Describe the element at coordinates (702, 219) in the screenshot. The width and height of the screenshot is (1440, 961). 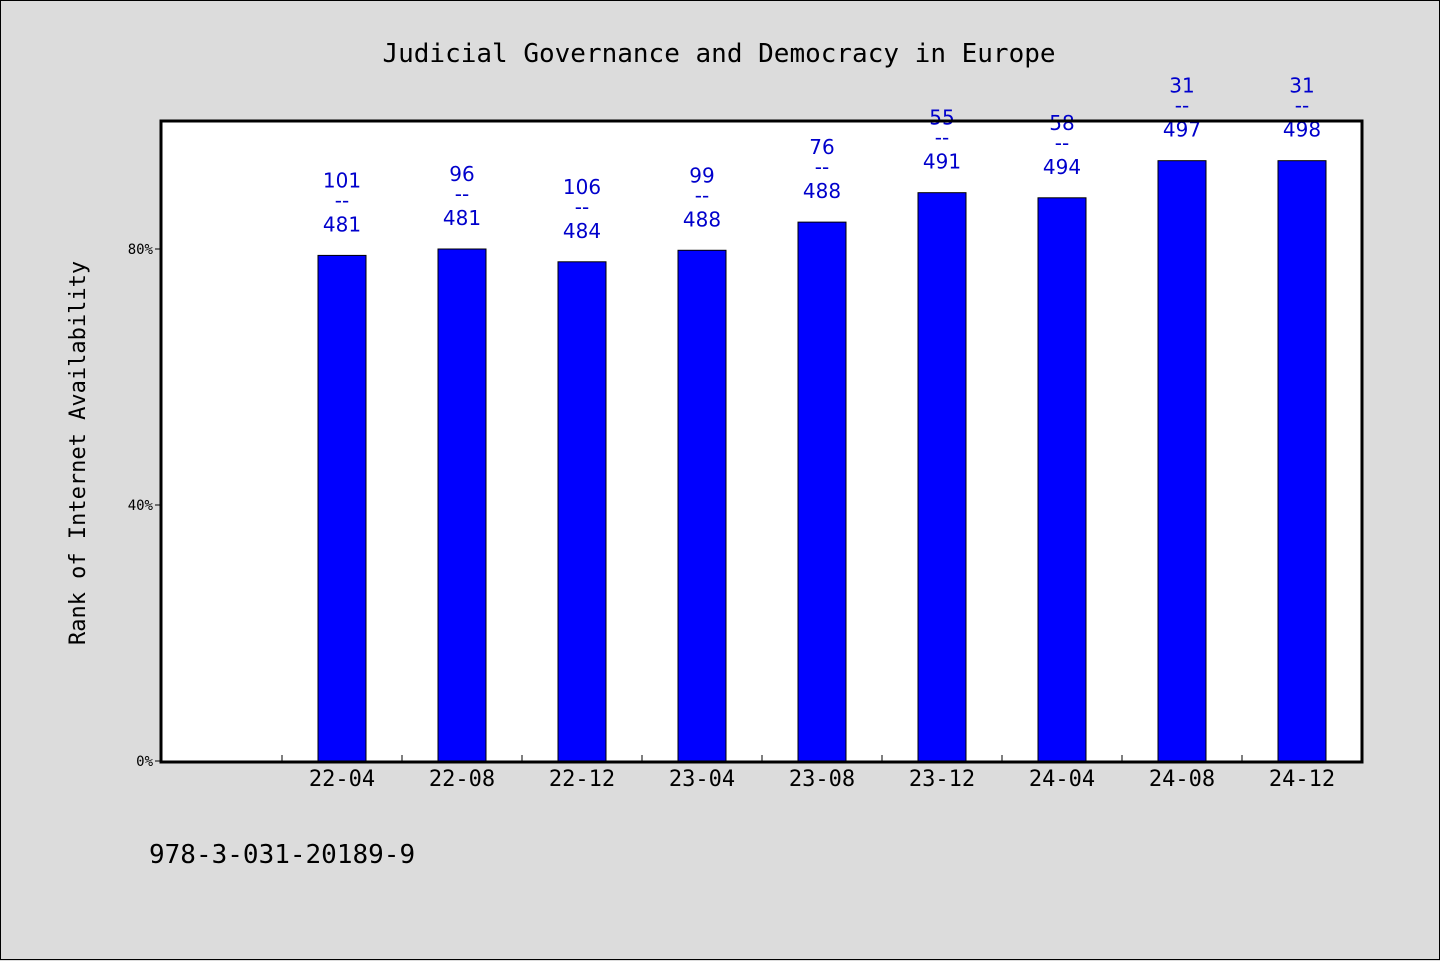
I see `data-label-bottom-23-04: 488` at that location.